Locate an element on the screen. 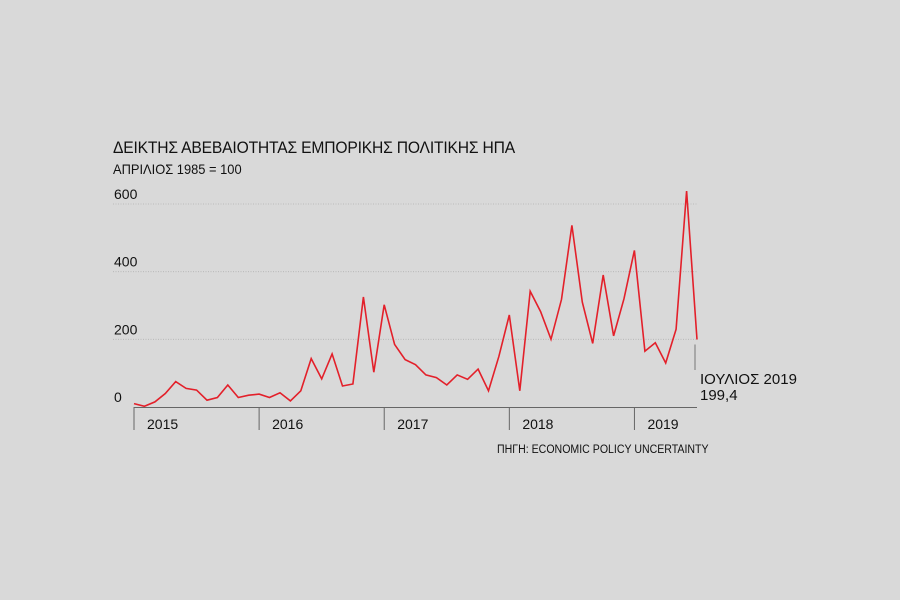 The width and height of the screenshot is (900, 600). x-tick-label: 2018 is located at coordinates (537, 424).